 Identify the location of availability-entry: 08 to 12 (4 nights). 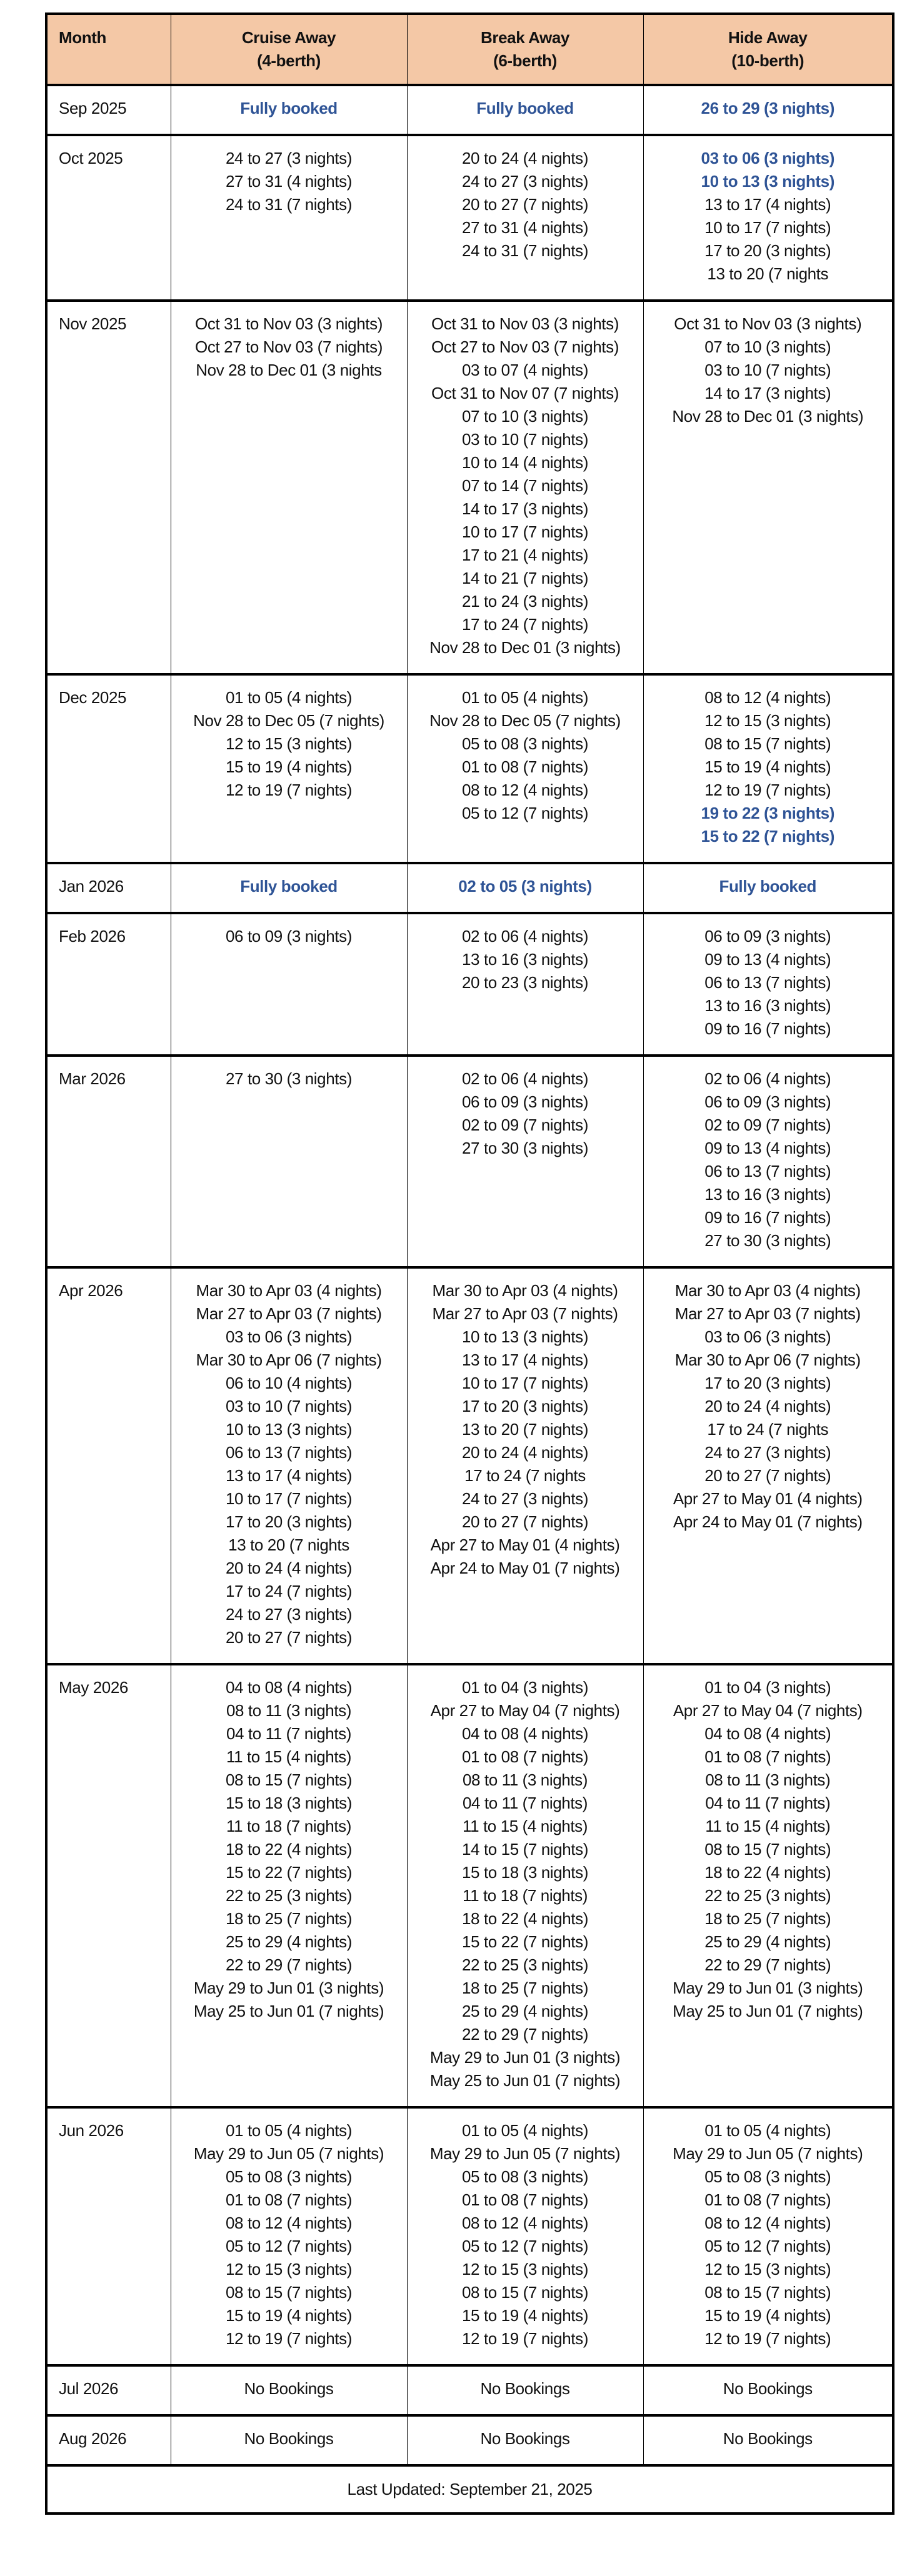
(767, 2223).